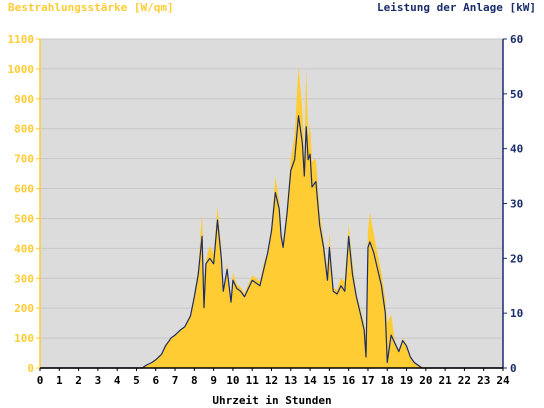  I want to click on x-tick-label: 16, so click(349, 380).